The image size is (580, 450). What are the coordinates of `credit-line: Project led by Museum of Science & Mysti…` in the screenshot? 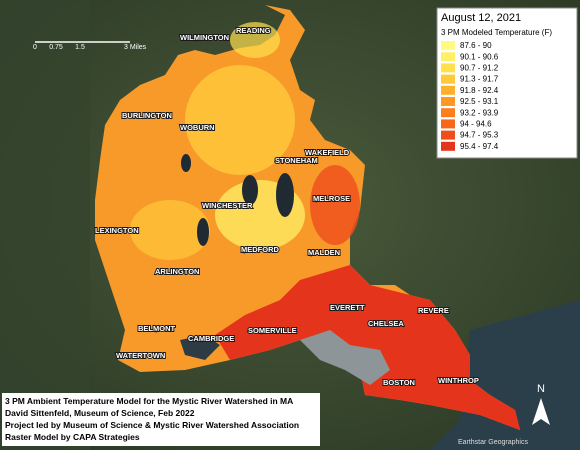 It's located at (152, 425).